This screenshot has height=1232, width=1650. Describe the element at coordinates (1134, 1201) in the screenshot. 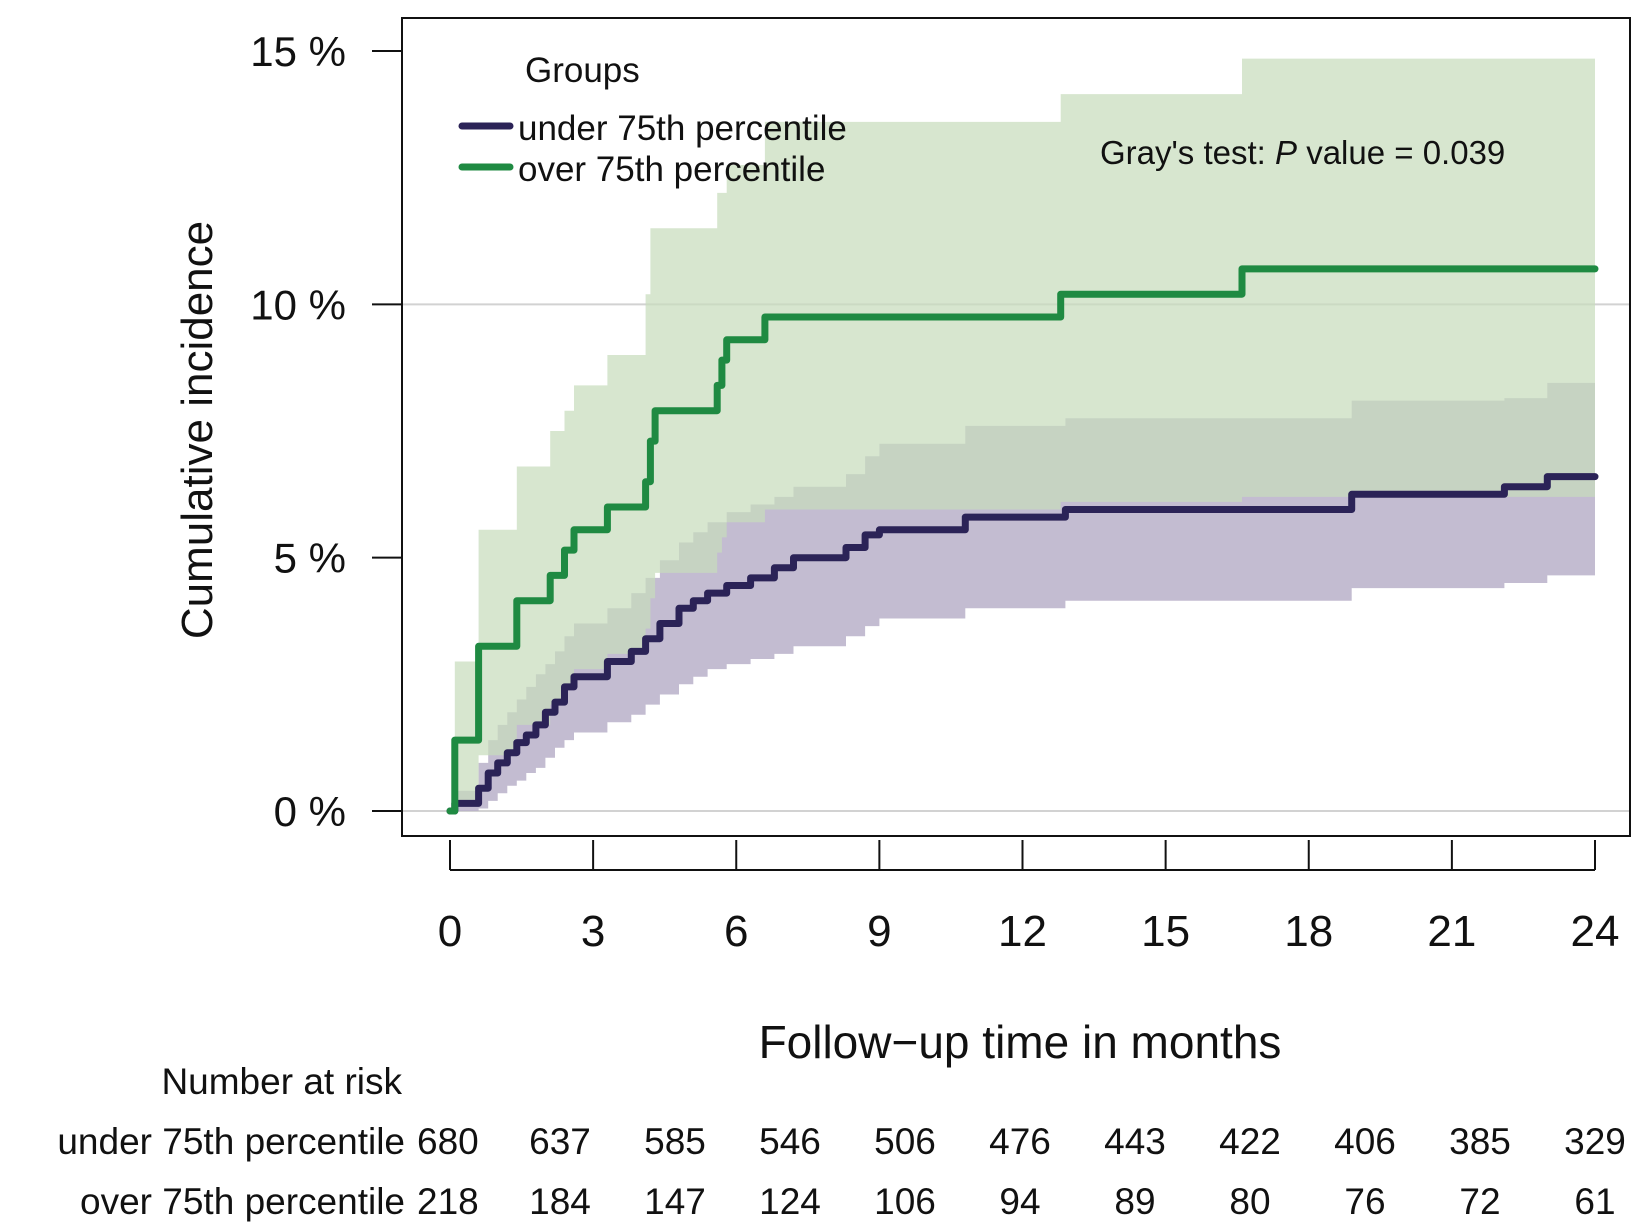

I see `risk-value: 89` at that location.